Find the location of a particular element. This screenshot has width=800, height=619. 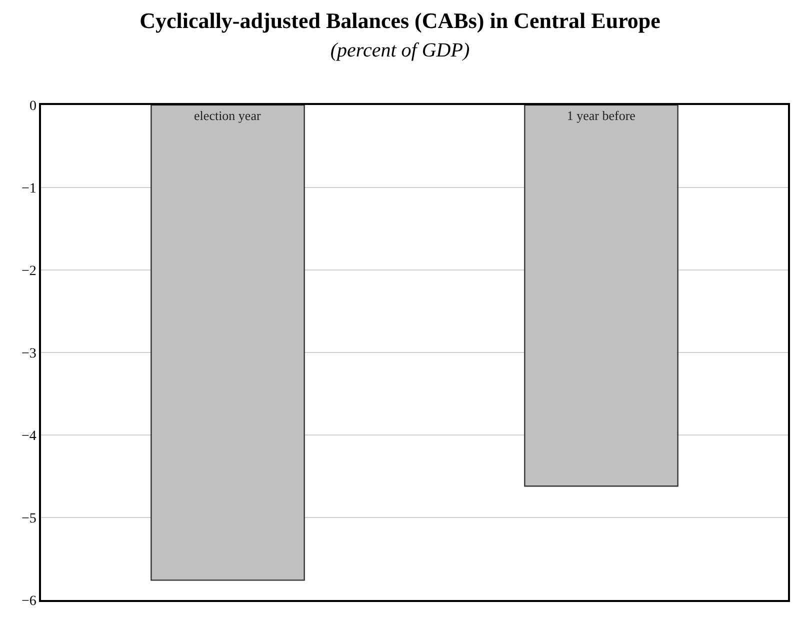

x-tick-label: election year is located at coordinates (228, 115).